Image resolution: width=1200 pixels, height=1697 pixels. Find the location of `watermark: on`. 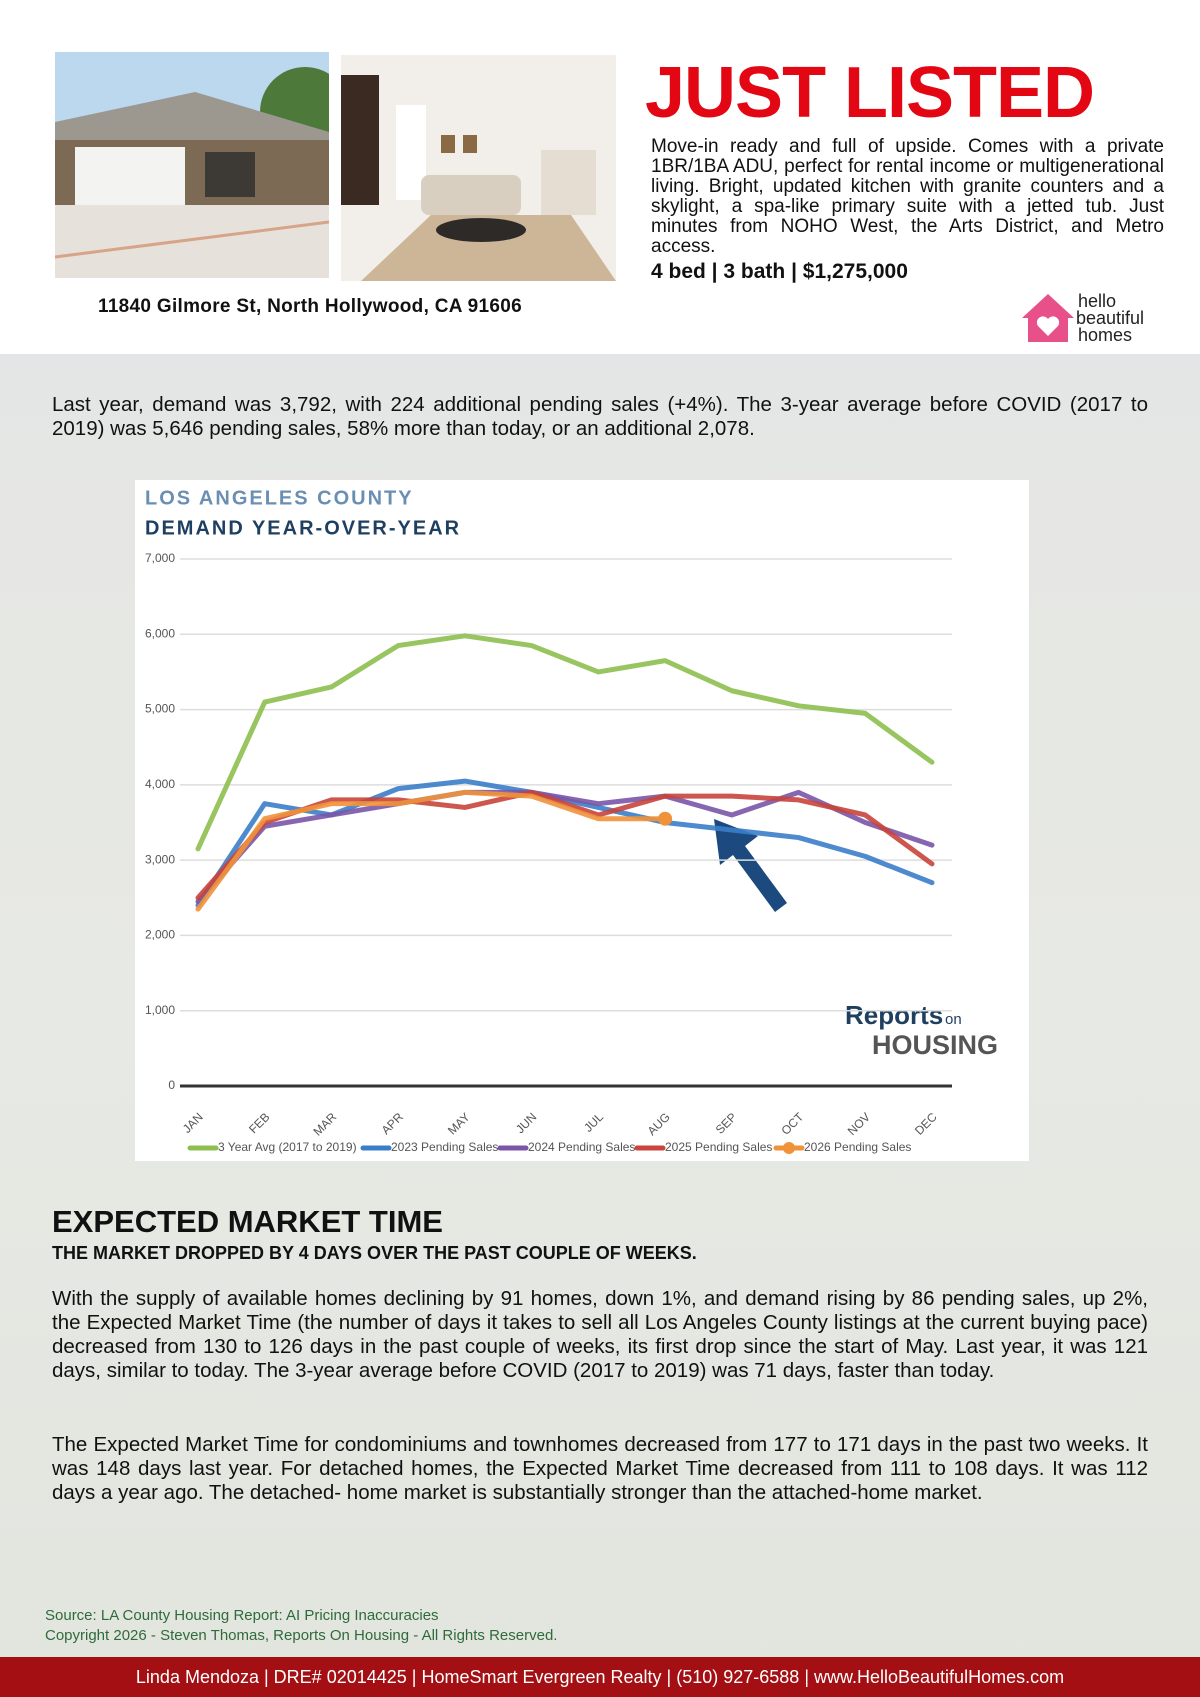

watermark: on is located at coordinates (953, 1019).